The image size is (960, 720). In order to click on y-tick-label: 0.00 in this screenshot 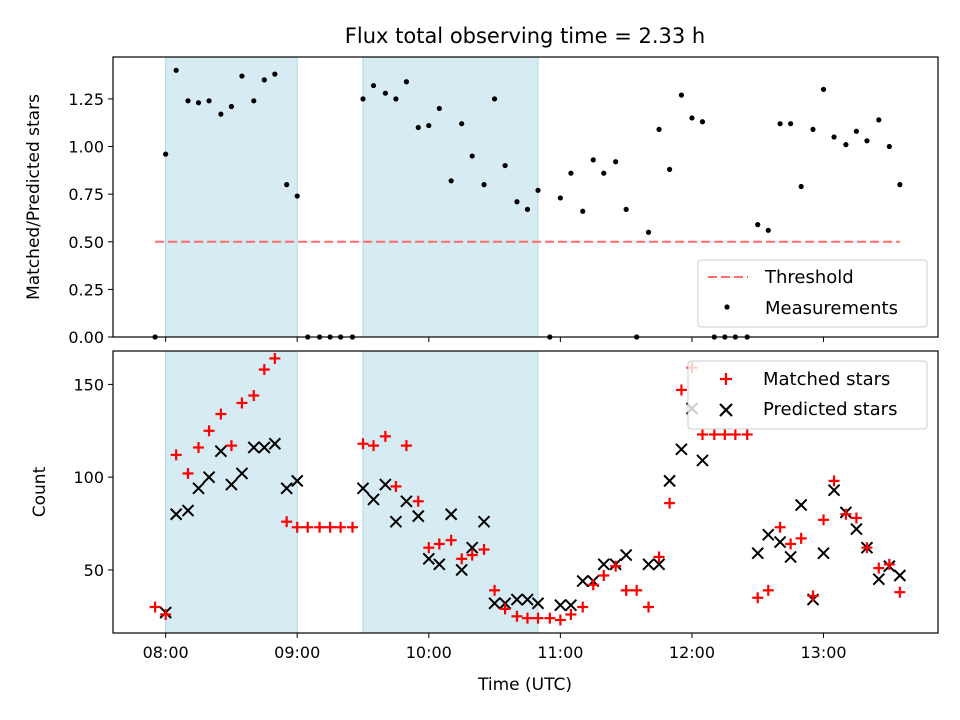, I will do `click(86, 337)`.